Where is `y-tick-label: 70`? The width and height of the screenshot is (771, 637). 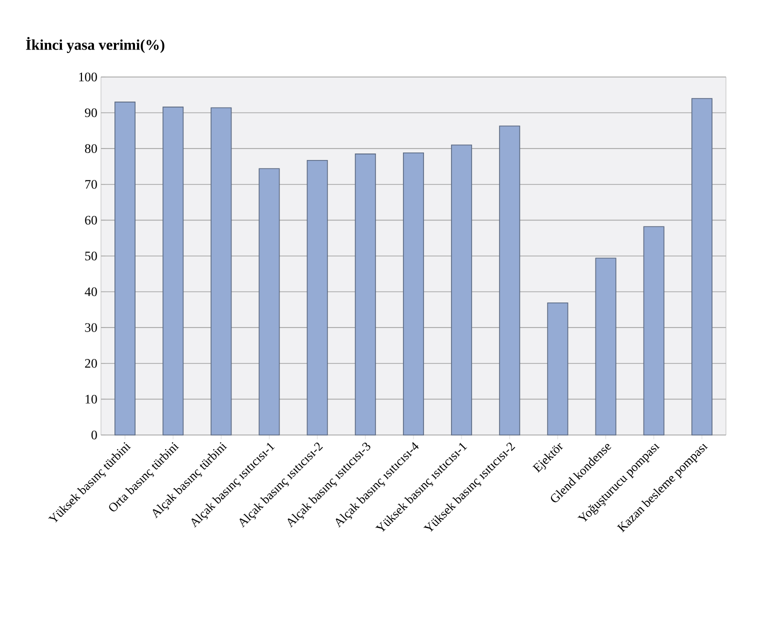 y-tick-label: 70 is located at coordinates (91, 184).